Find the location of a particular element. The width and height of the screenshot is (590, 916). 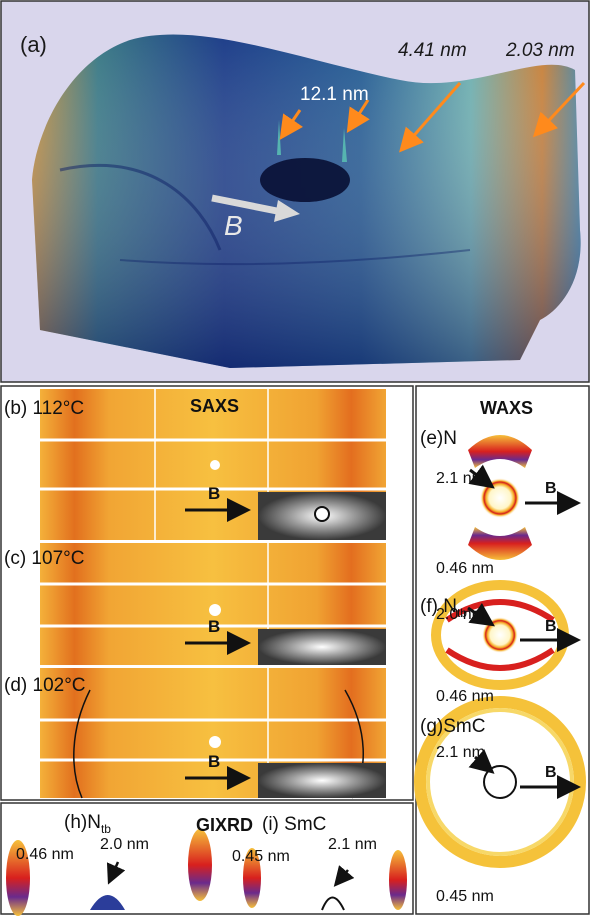

gixrd-title: GIXRD is located at coordinates (225, 825).